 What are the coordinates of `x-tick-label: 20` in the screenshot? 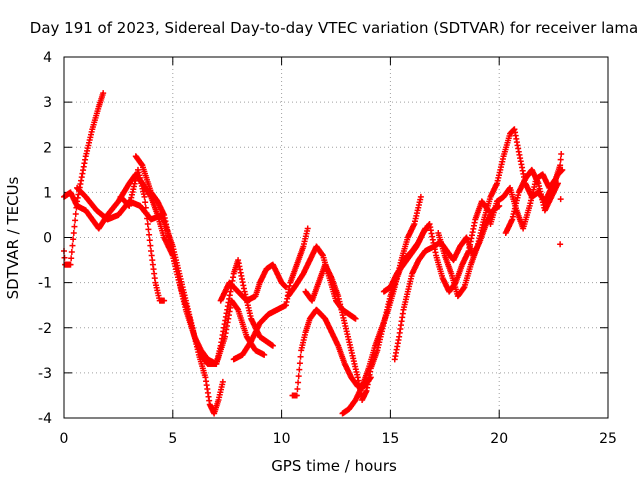 It's located at (499, 439).